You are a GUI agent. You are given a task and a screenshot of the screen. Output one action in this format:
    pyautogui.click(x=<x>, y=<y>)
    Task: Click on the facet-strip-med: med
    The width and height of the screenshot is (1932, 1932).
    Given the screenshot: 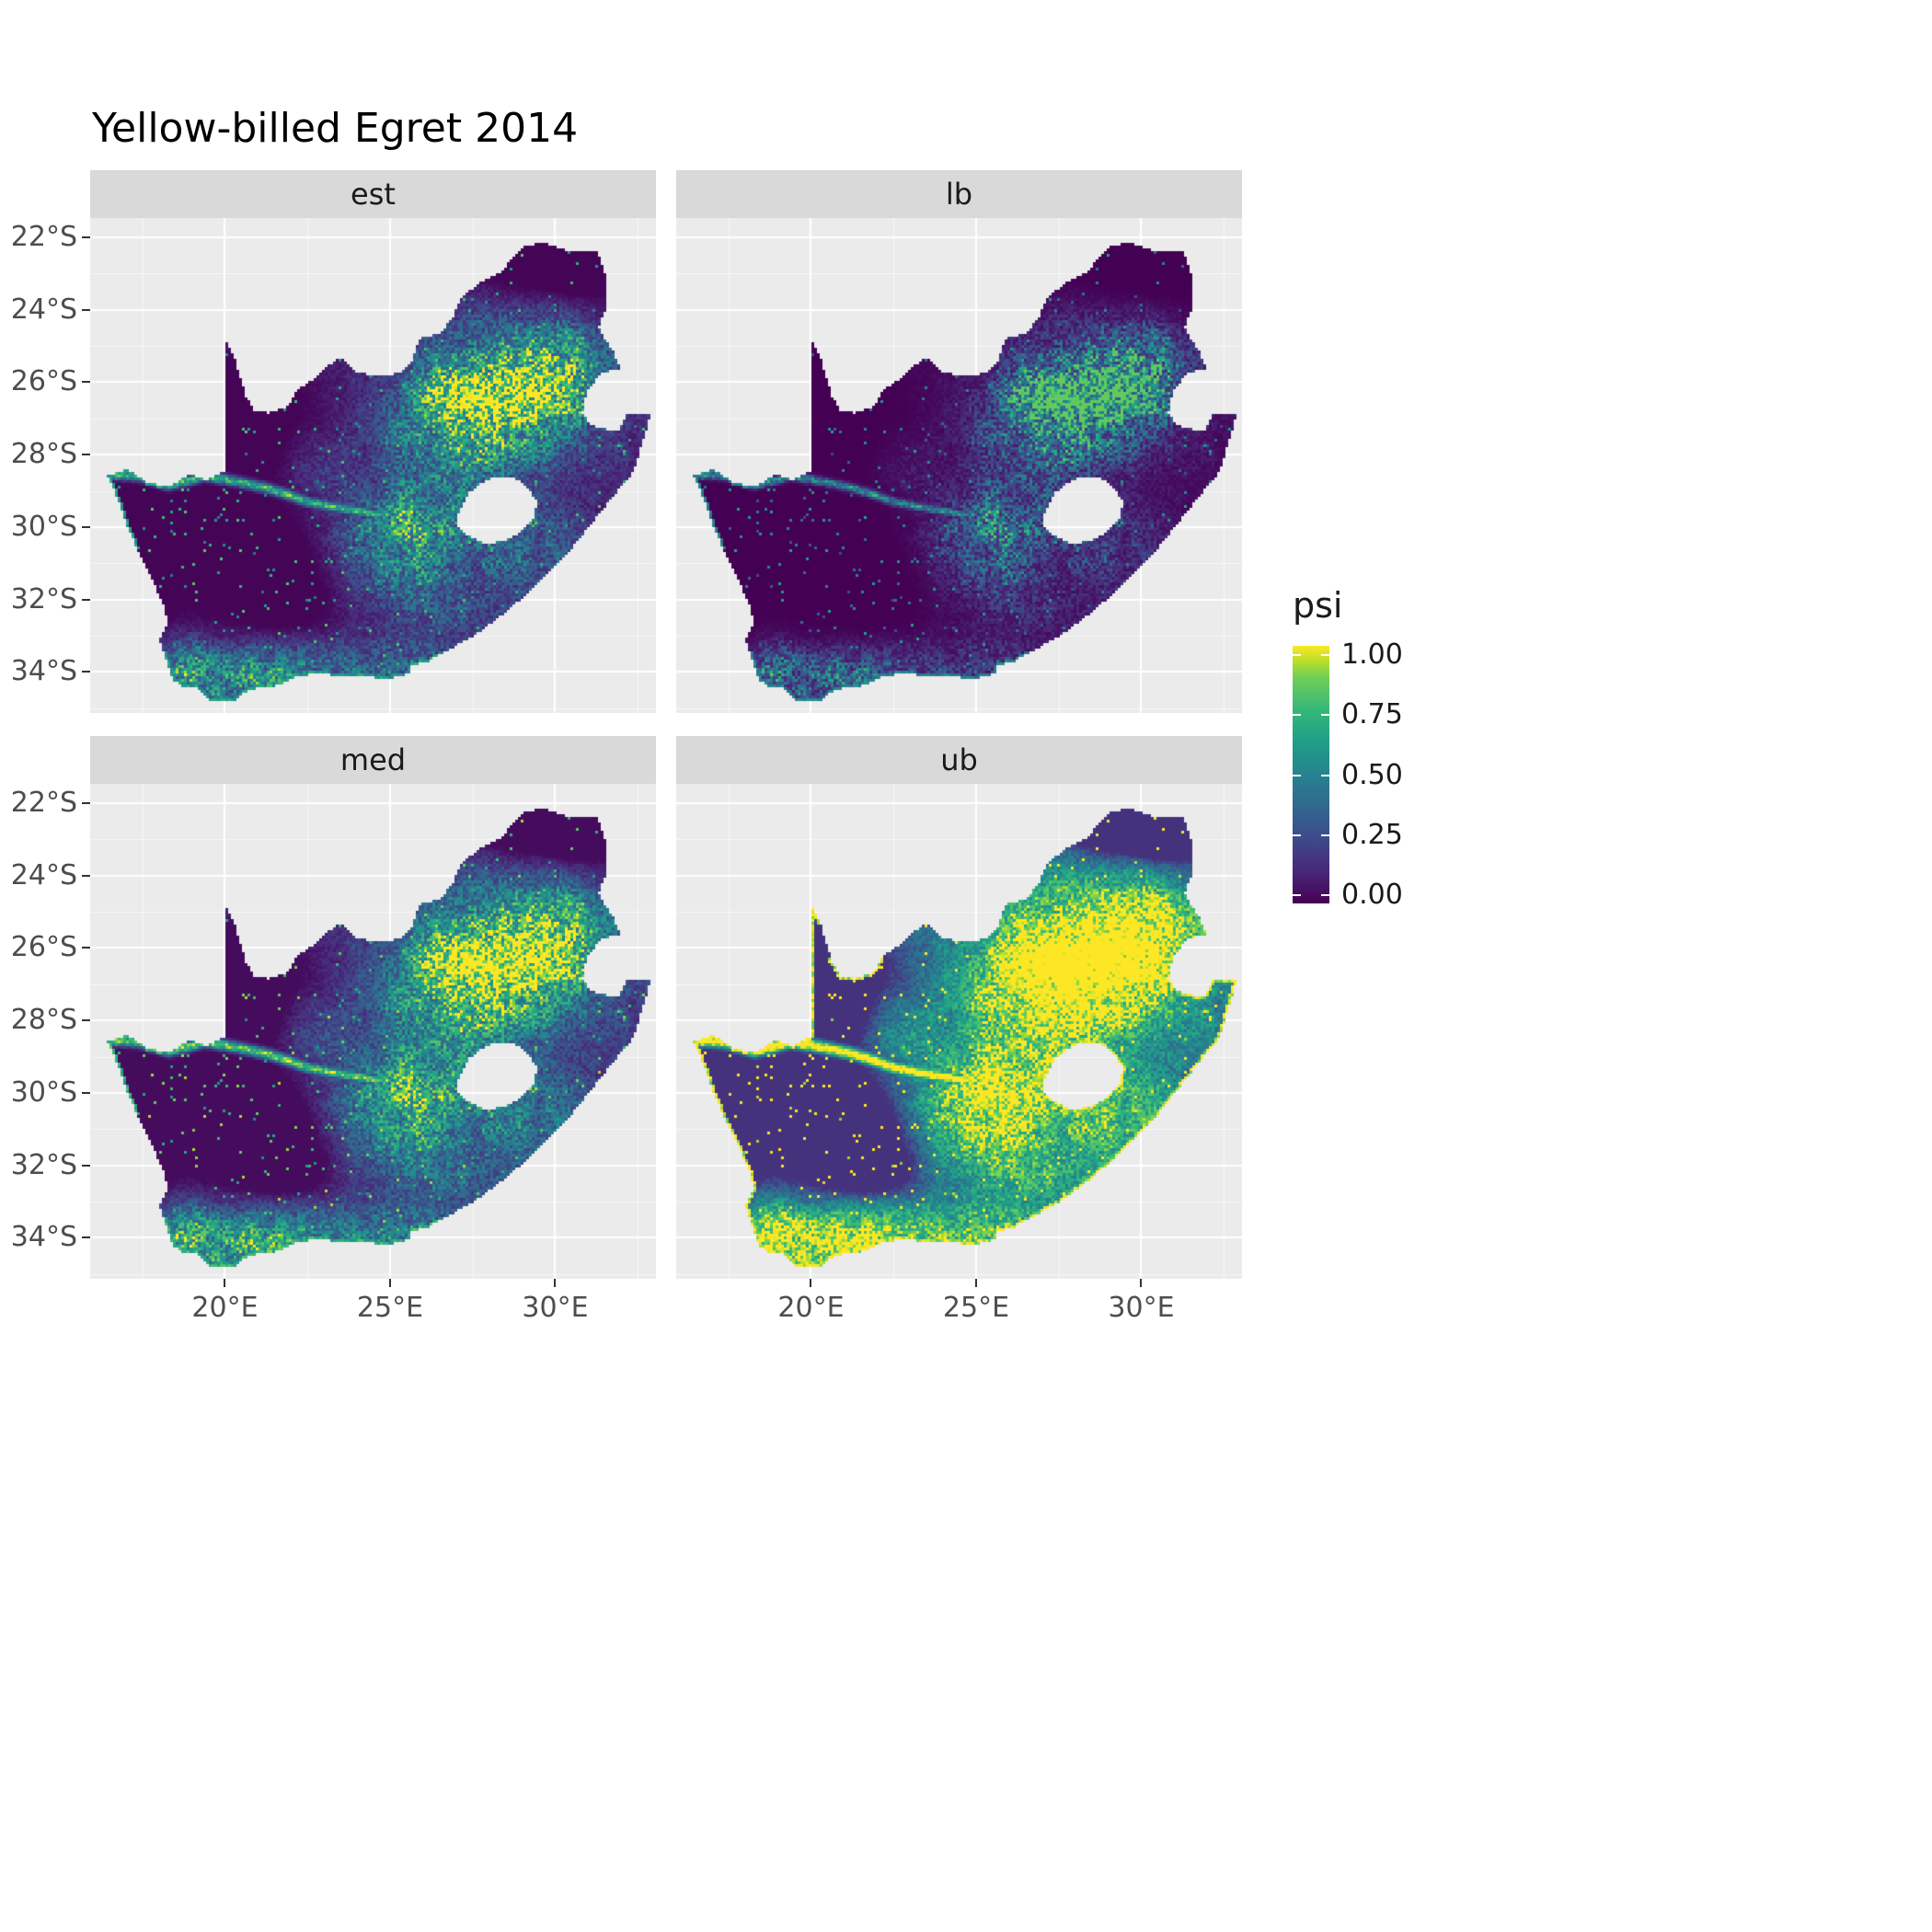 What is the action you would take?
    pyautogui.click(x=373, y=760)
    